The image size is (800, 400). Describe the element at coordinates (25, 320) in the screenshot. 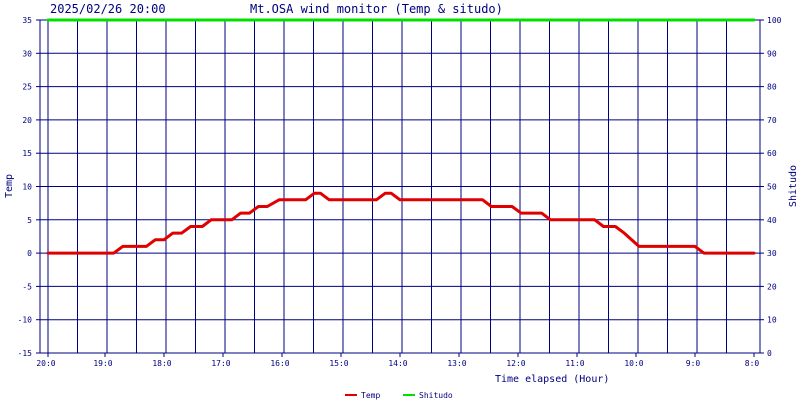

I see `y-tick-label-1: -10` at that location.